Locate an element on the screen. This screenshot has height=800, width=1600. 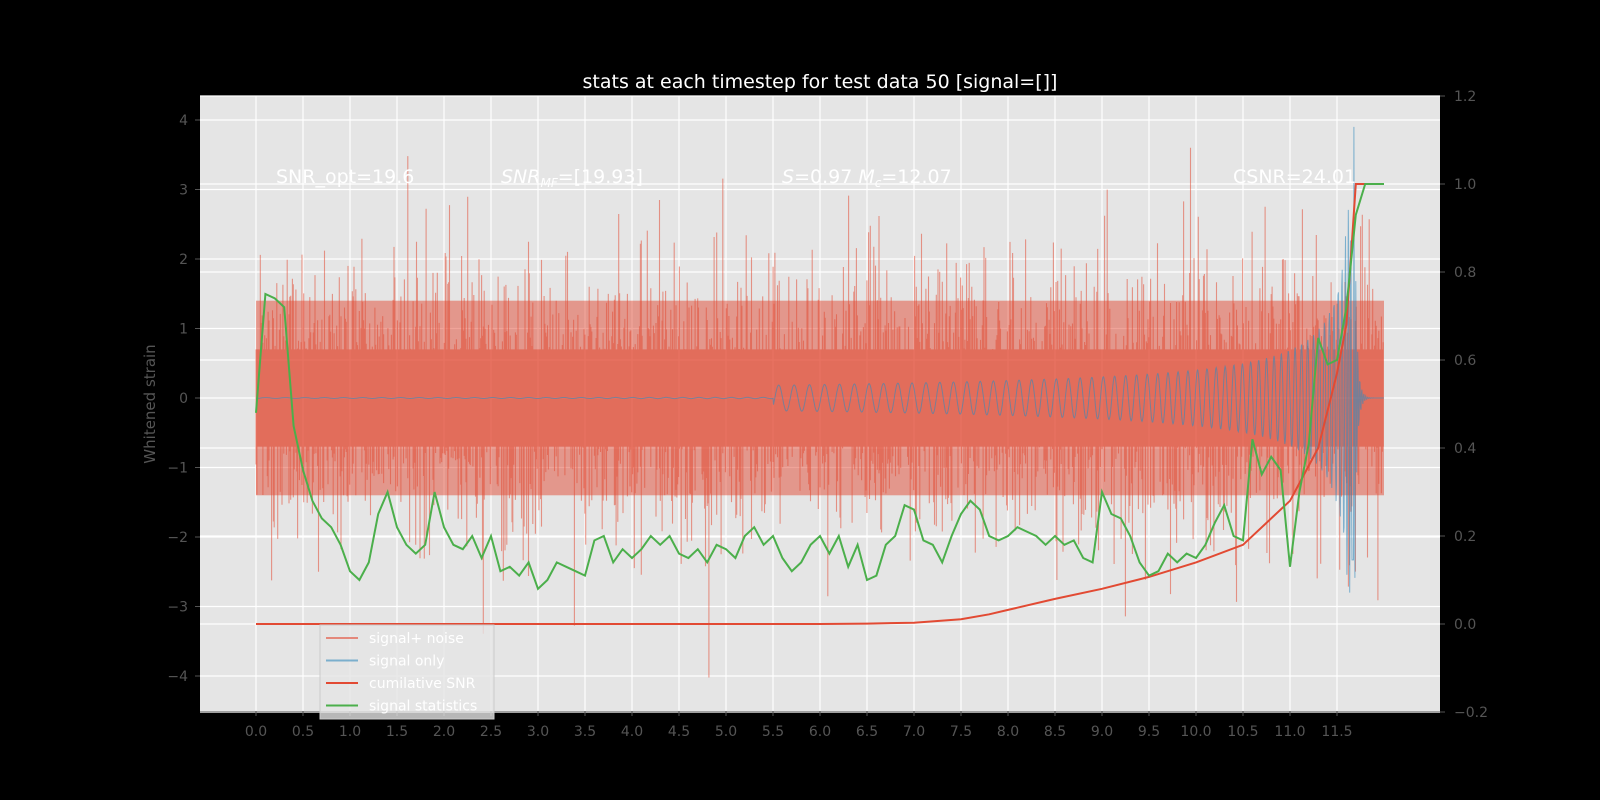
x-tick-label: 2.0 is located at coordinates (444, 732).